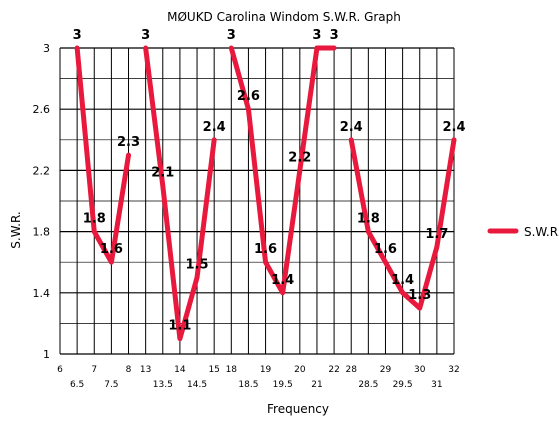  Describe the element at coordinates (453, 370) in the screenshot. I see `x-tick-label: 32` at that location.